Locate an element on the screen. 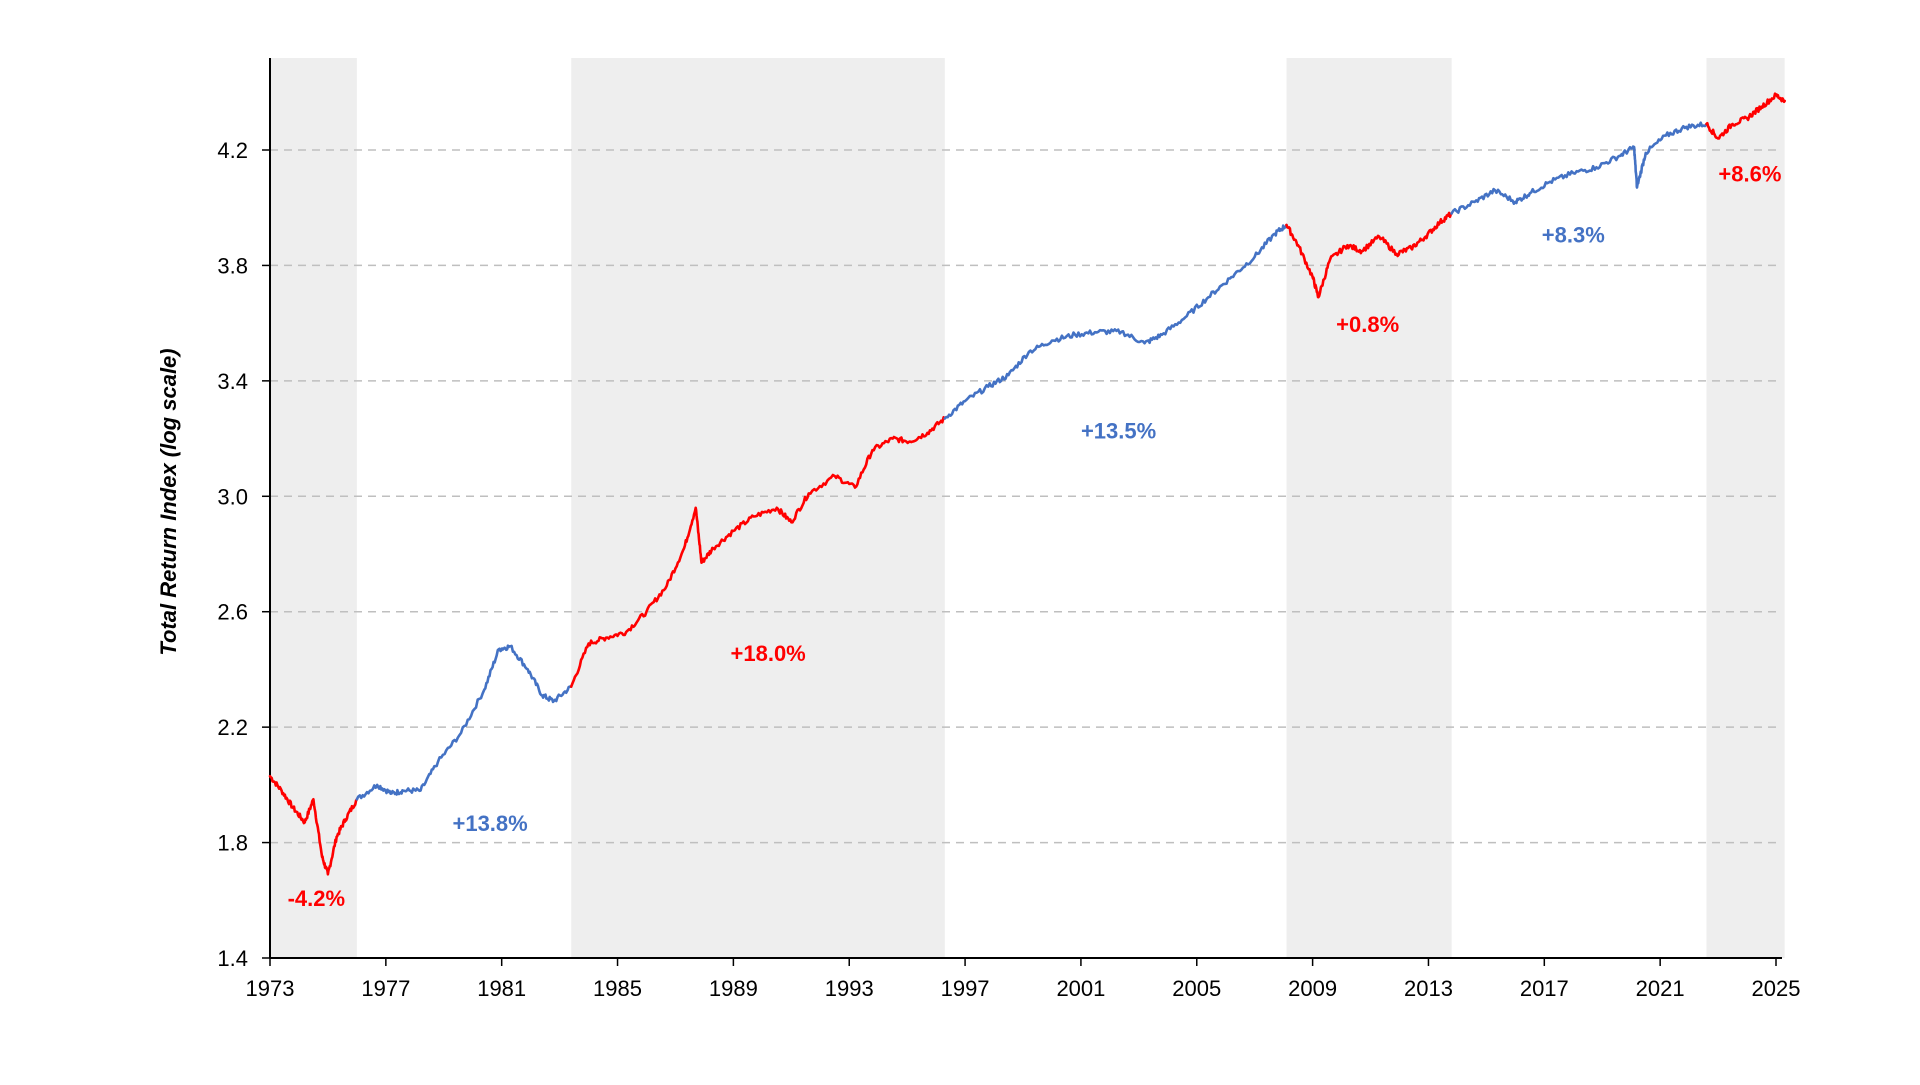  x-tick-label: 2021 is located at coordinates (1660, 988).